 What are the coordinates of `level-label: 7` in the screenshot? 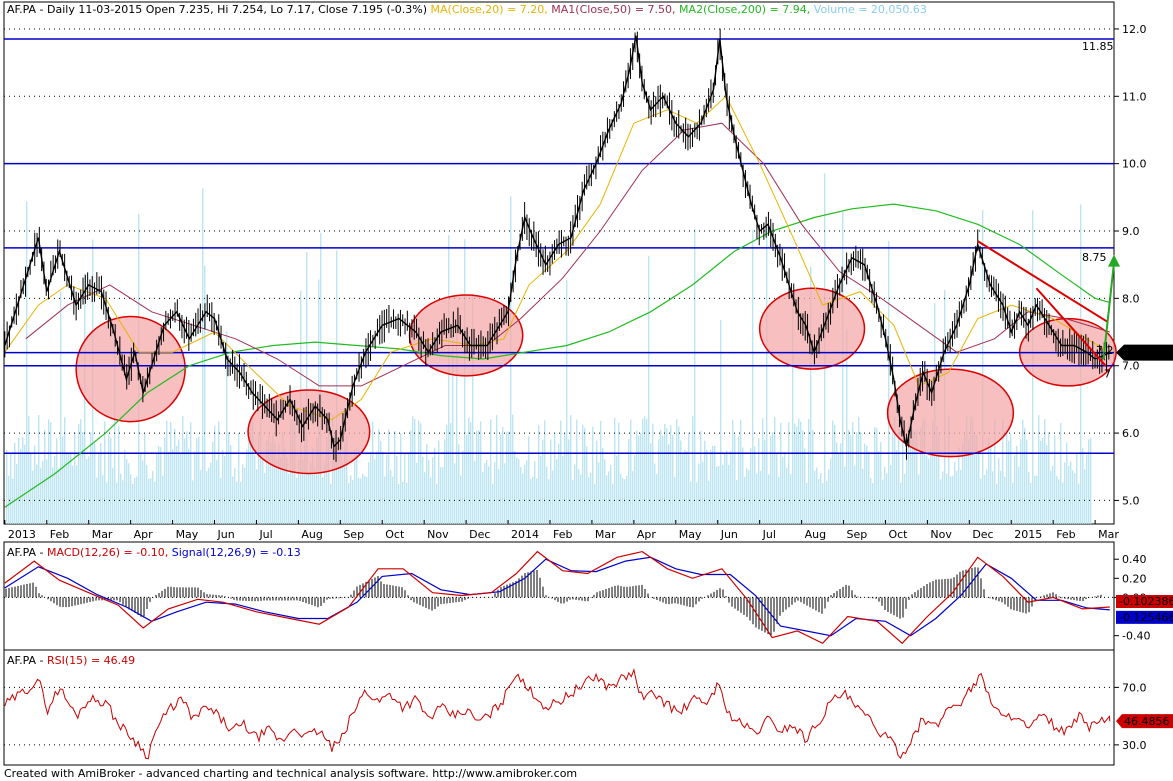 It's located at (1107, 374).